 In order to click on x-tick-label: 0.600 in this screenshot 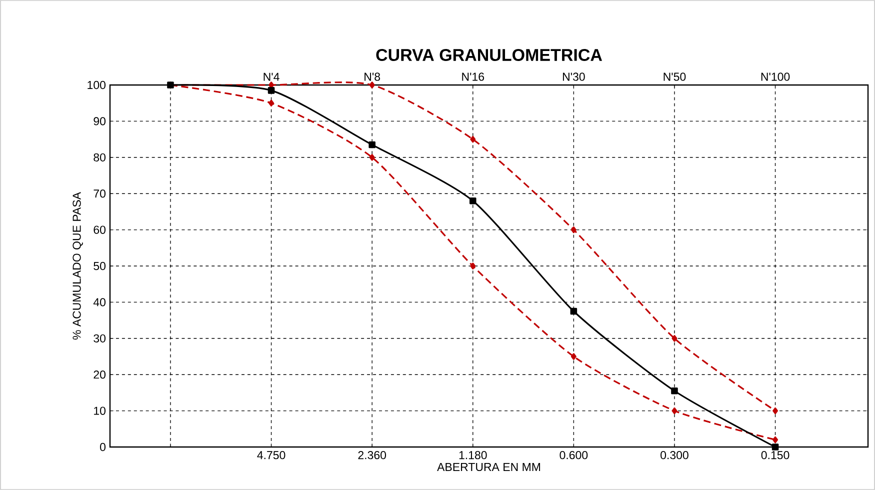, I will do `click(574, 455)`.